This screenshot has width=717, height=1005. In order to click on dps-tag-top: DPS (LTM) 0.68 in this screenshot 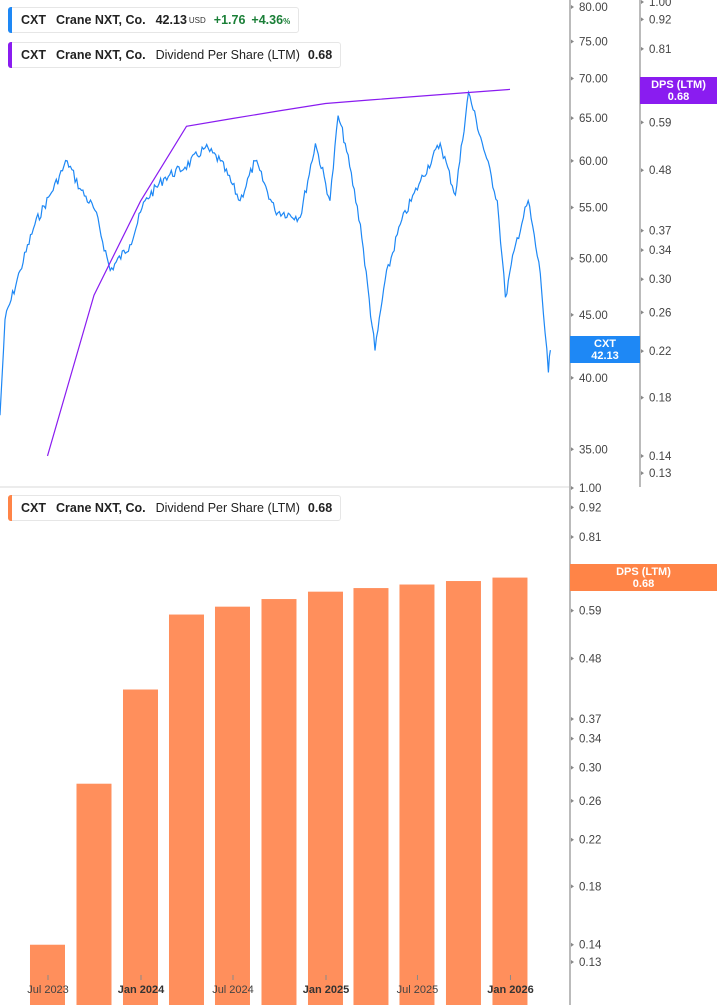, I will do `click(678, 90)`.